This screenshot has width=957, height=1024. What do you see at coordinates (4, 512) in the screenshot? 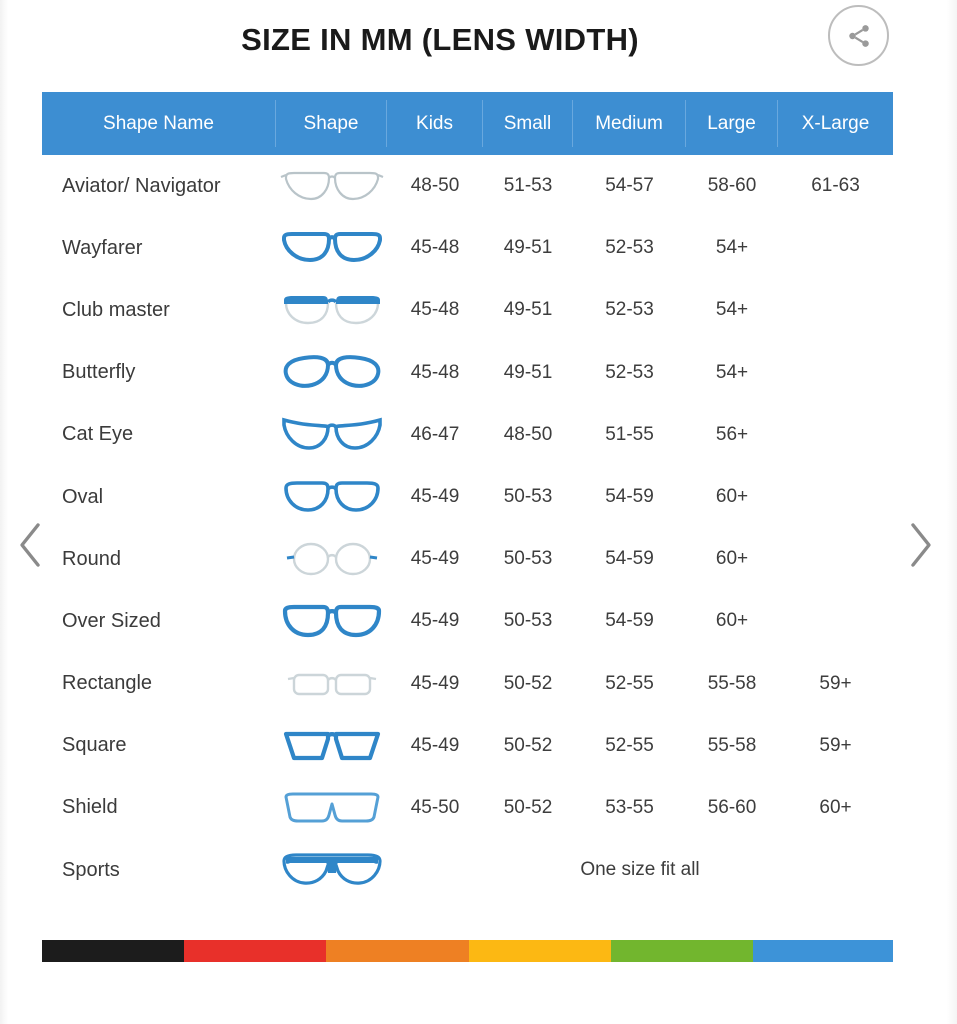
I see `page-edge-left` at bounding box center [4, 512].